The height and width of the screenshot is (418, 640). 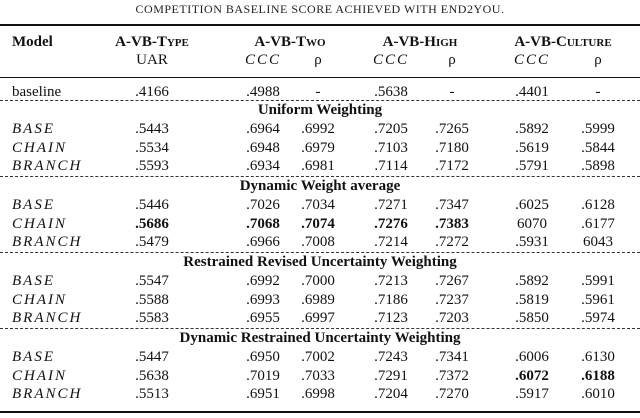 What do you see at coordinates (152, 375) in the screenshot?
I see `table-cell: .5638` at bounding box center [152, 375].